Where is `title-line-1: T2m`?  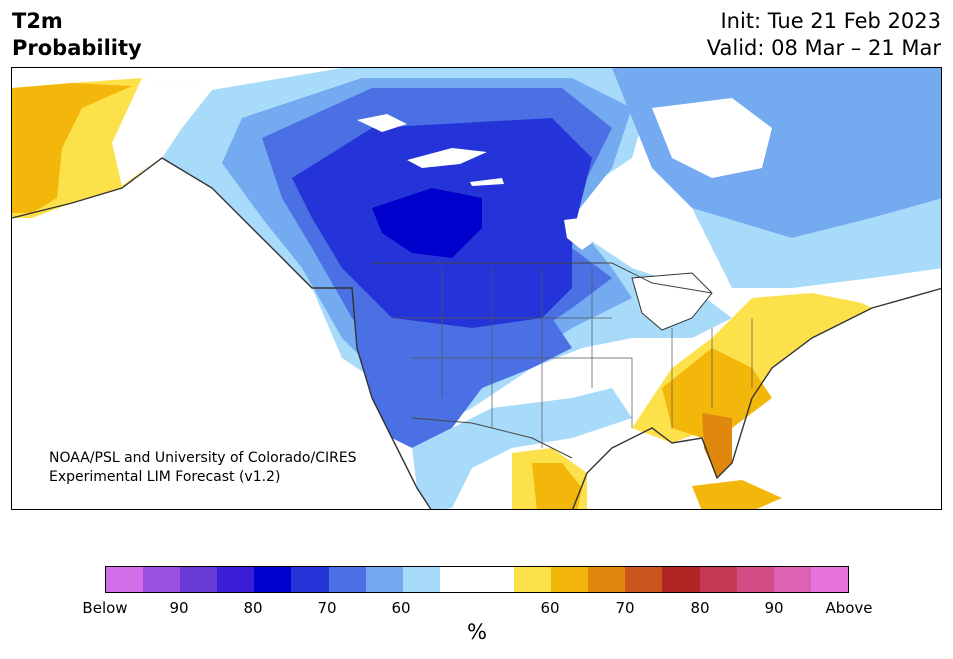
title-line-1: T2m is located at coordinates (37, 21).